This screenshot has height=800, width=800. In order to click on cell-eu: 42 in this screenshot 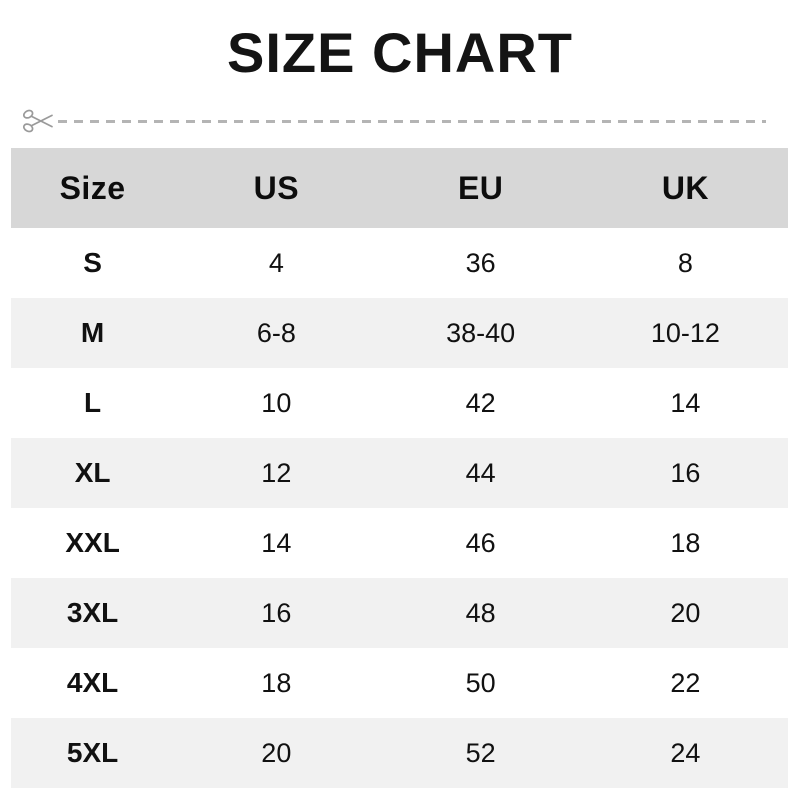, I will do `click(480, 402)`.